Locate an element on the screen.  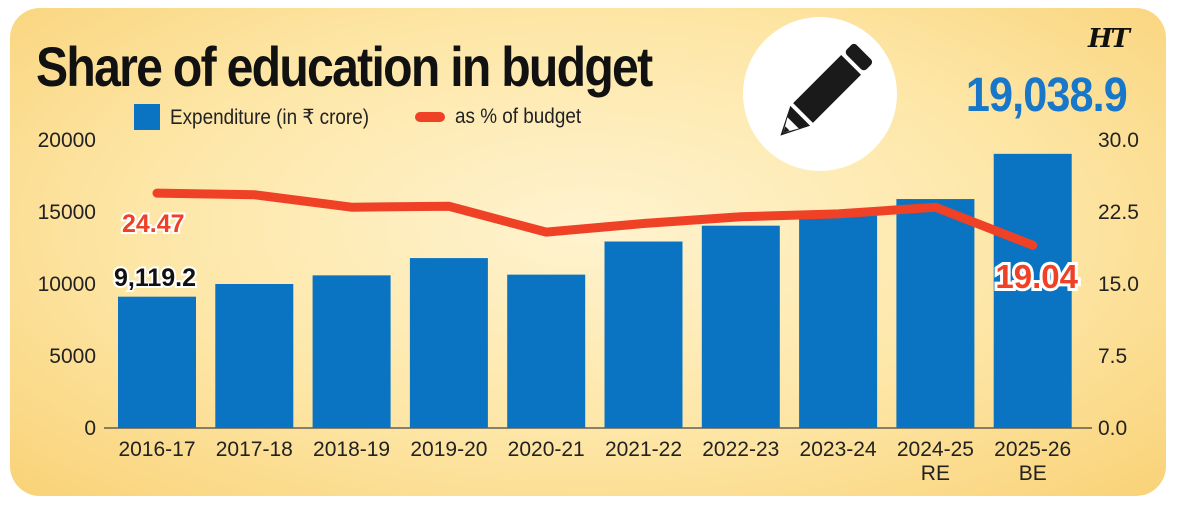
x-tick-label: 2025-26 is located at coordinates (1032, 449).